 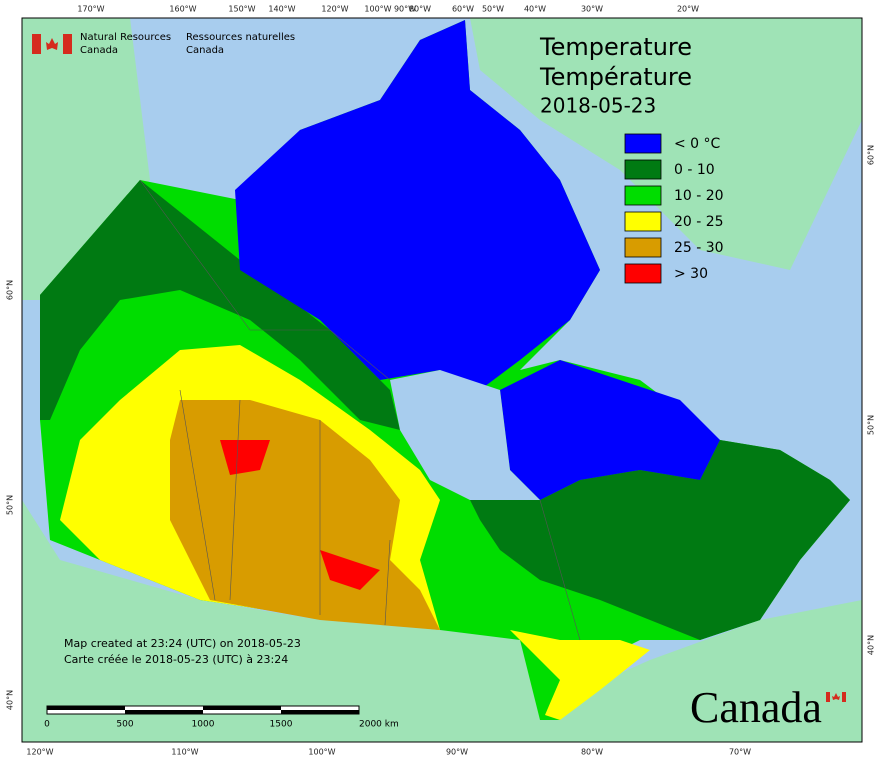 I want to click on note: Carte créée le 2018-05-23 (UTC) à 23:24, so click(x=176, y=659).